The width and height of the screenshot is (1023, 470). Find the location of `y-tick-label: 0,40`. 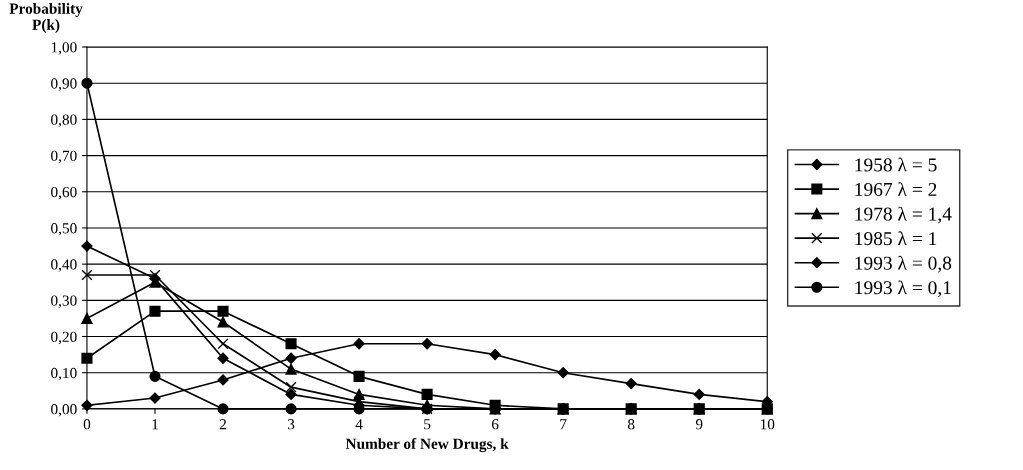

y-tick-label: 0,40 is located at coordinates (64, 265).